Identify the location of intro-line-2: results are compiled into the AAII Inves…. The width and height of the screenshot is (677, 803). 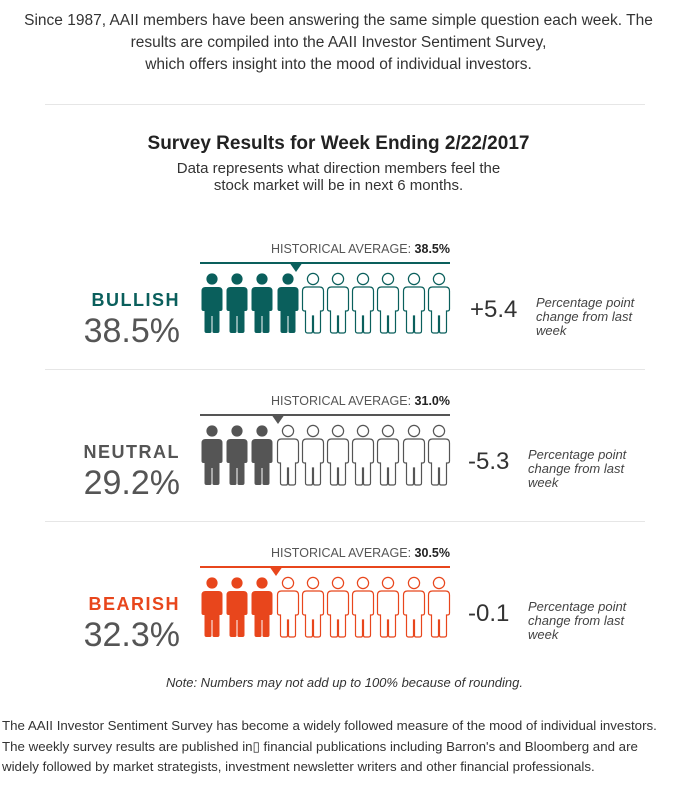
(338, 42).